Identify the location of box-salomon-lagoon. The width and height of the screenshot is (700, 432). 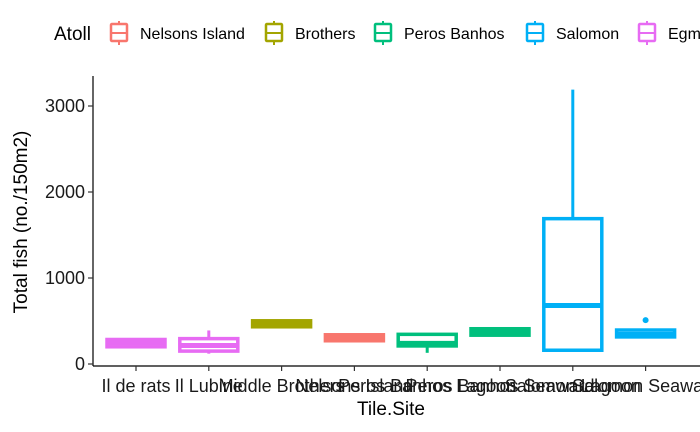
(573, 220).